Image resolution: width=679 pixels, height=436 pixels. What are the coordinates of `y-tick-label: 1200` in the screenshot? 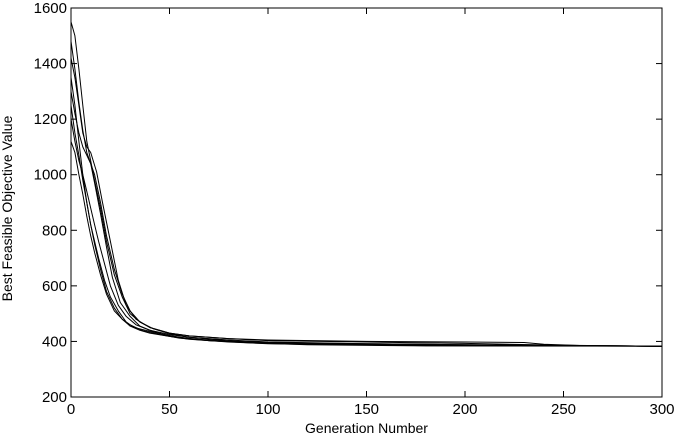 It's located at (50, 119).